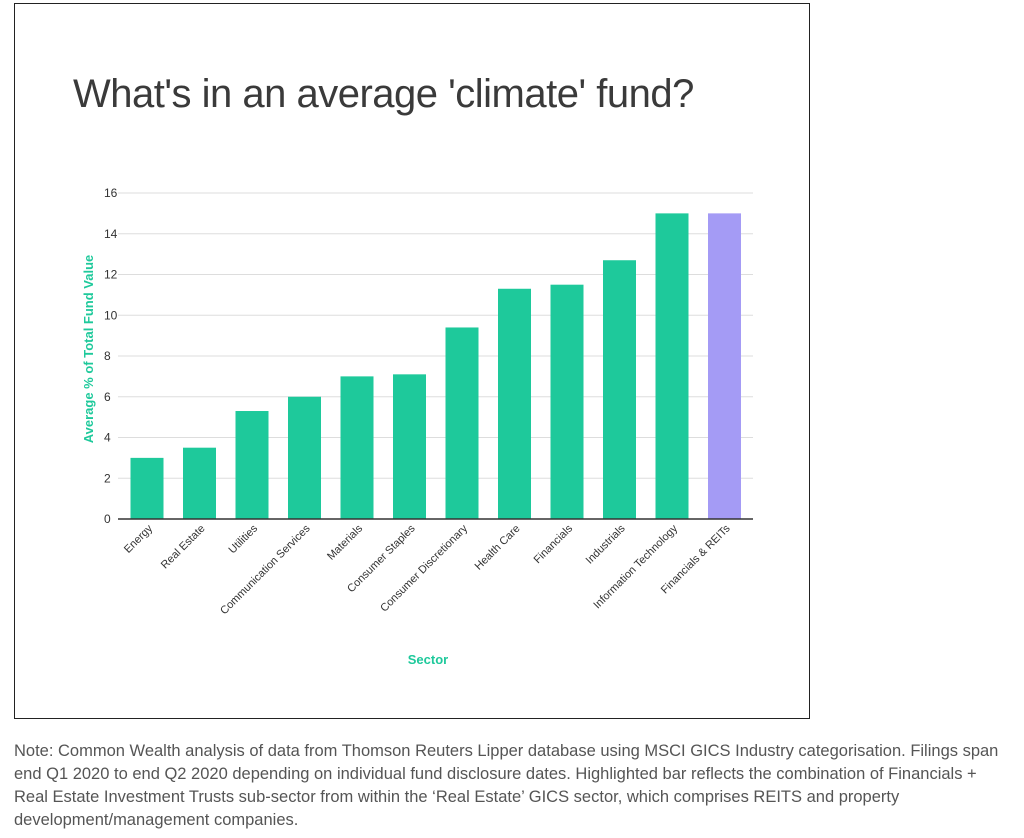 The height and width of the screenshot is (838, 1024). What do you see at coordinates (514, 403) in the screenshot?
I see `bar-health-care` at bounding box center [514, 403].